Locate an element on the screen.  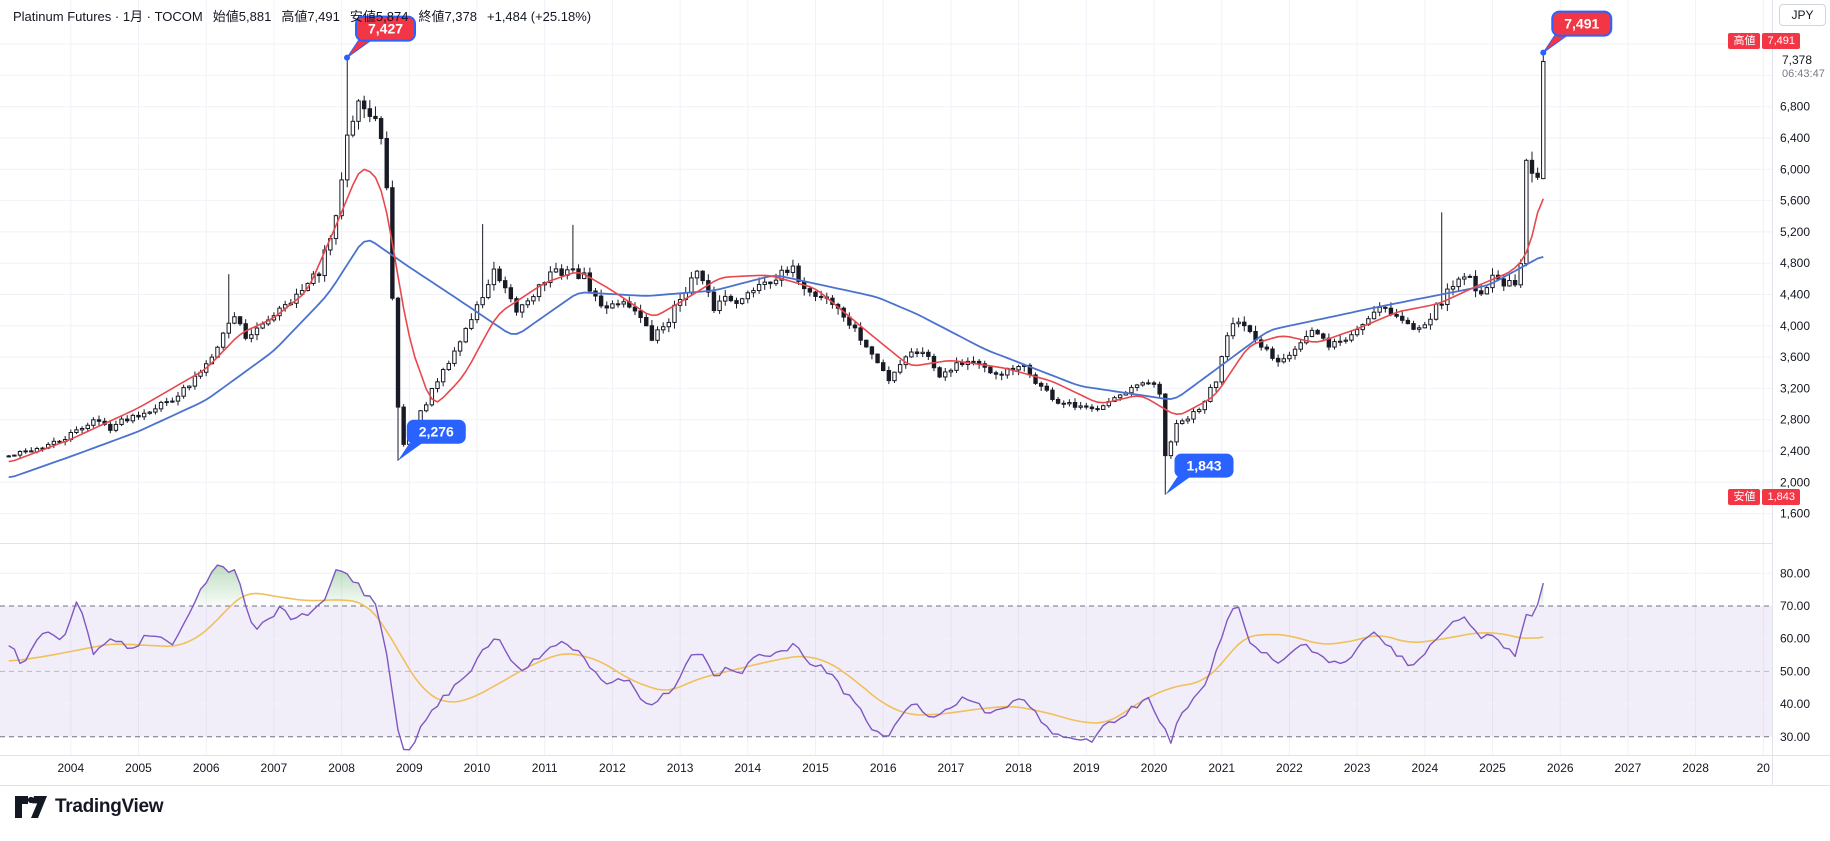
svg-text: 2006 is located at coordinates (206, 768).